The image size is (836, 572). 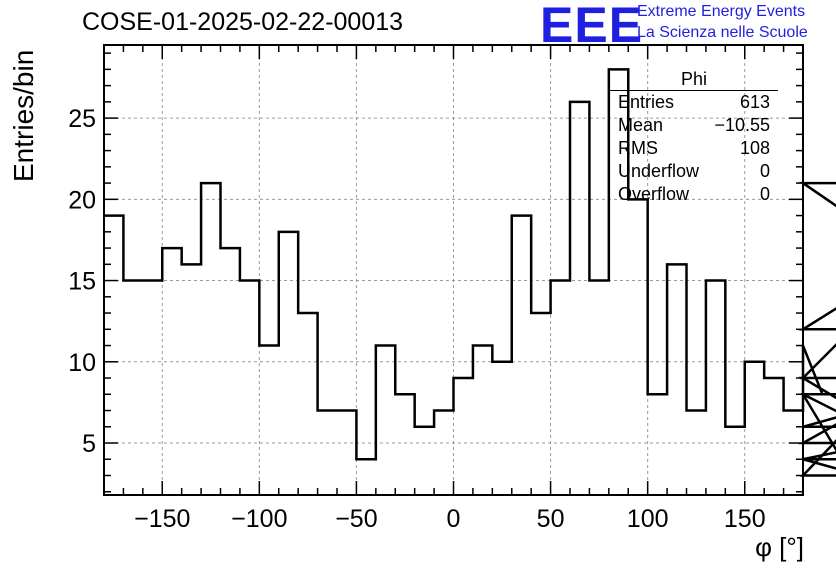 I want to click on eee-logo: EEE, so click(x=592, y=26).